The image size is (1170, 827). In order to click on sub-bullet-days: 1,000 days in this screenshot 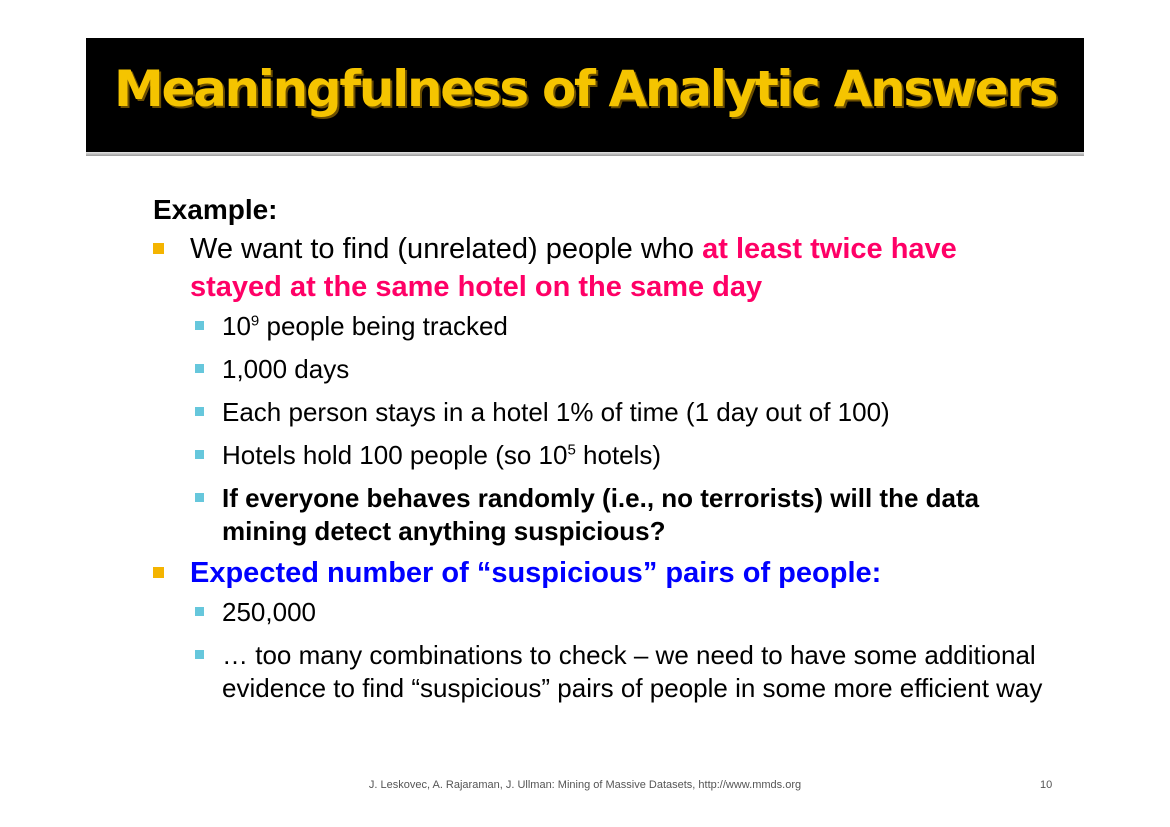, I will do `click(603, 369)`.